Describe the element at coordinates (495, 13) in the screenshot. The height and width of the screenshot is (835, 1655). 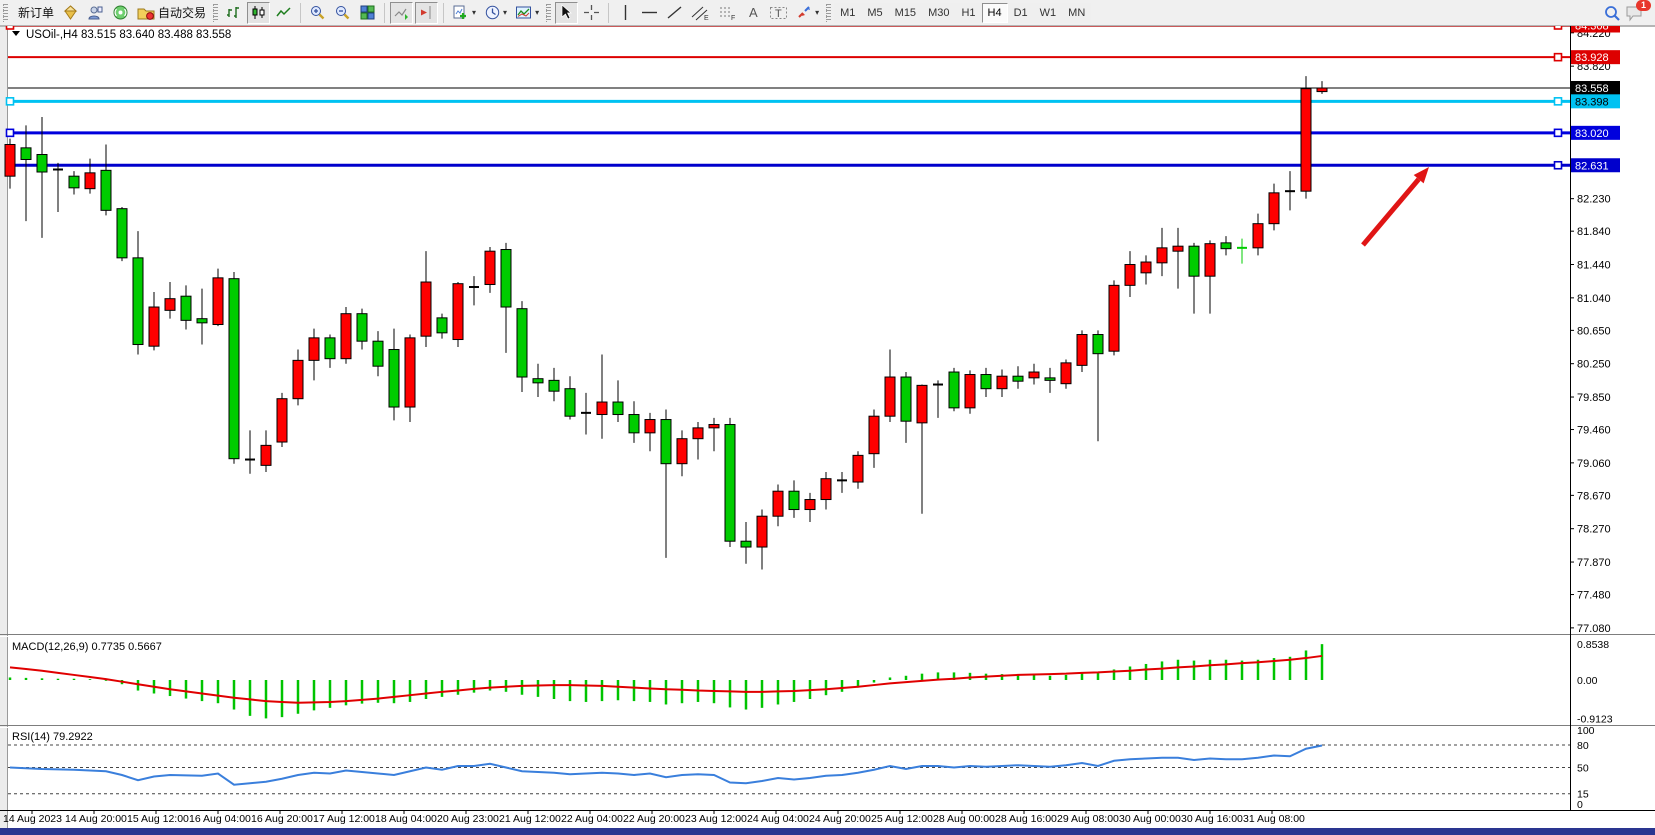
I see `period-icon: ▾` at that location.